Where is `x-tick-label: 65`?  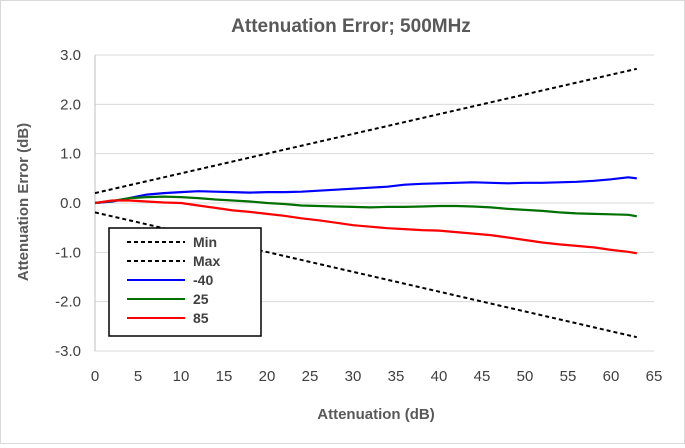 x-tick-label: 65 is located at coordinates (654, 376).